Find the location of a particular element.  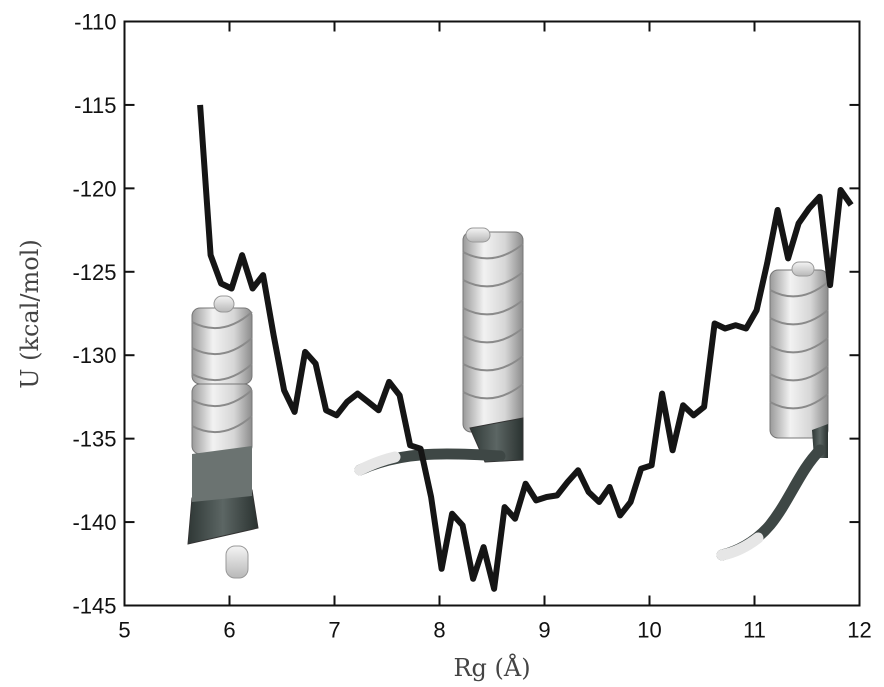

x-tick-label: 6 is located at coordinates (229, 630).